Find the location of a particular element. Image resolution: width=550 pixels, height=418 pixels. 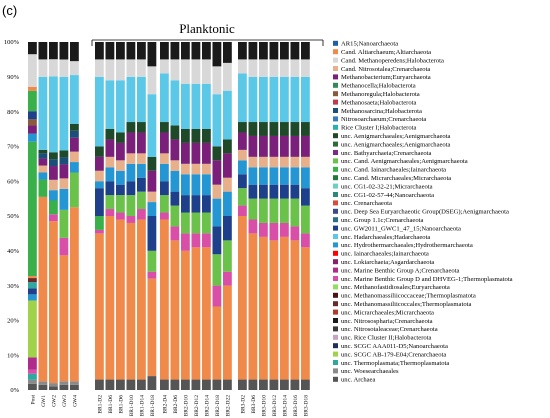

legend-label: Methanoregula;Halobacterota is located at coordinates (380, 94).